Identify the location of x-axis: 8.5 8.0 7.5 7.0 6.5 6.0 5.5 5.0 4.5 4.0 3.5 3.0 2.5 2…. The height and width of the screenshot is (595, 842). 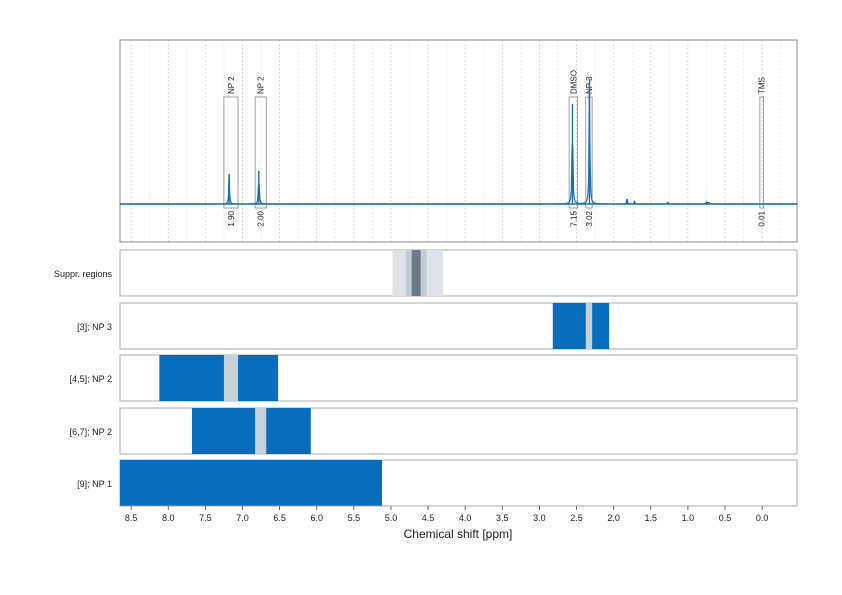
(458, 514).